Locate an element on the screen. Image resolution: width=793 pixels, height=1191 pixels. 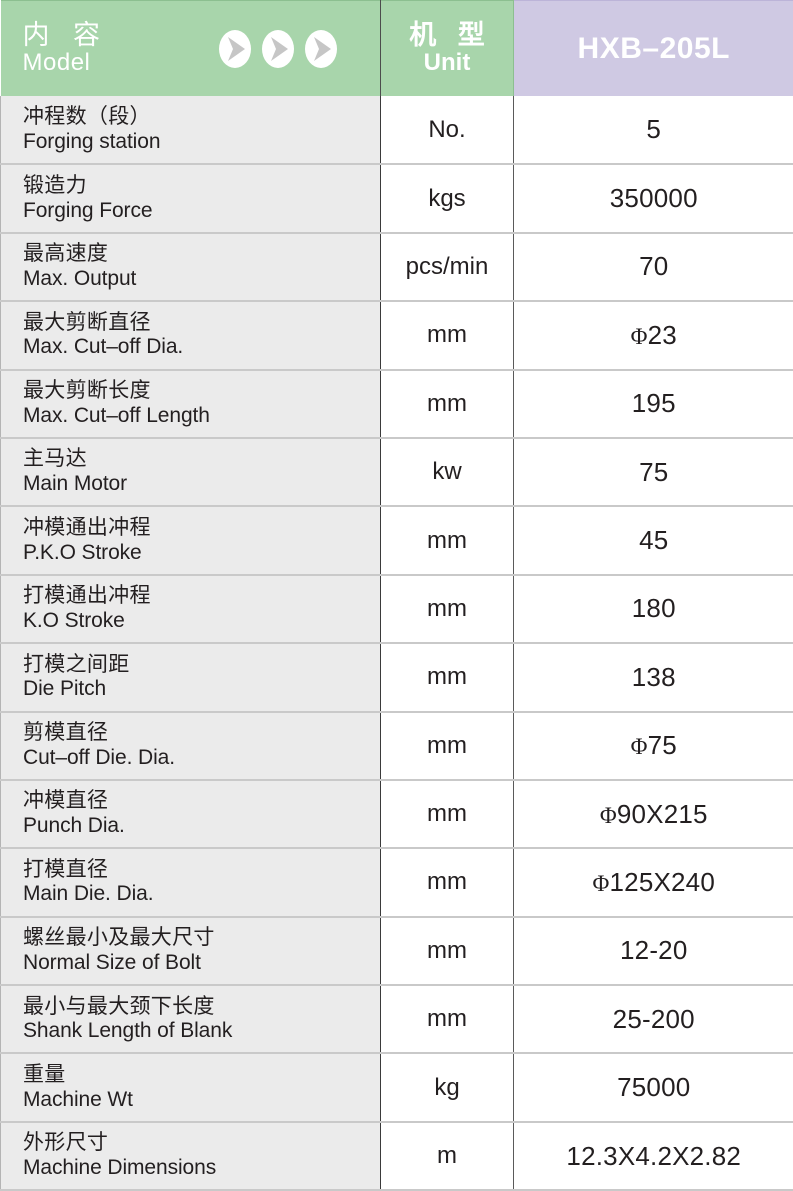
spec-value-number: 125X240 is located at coordinates (663, 882).